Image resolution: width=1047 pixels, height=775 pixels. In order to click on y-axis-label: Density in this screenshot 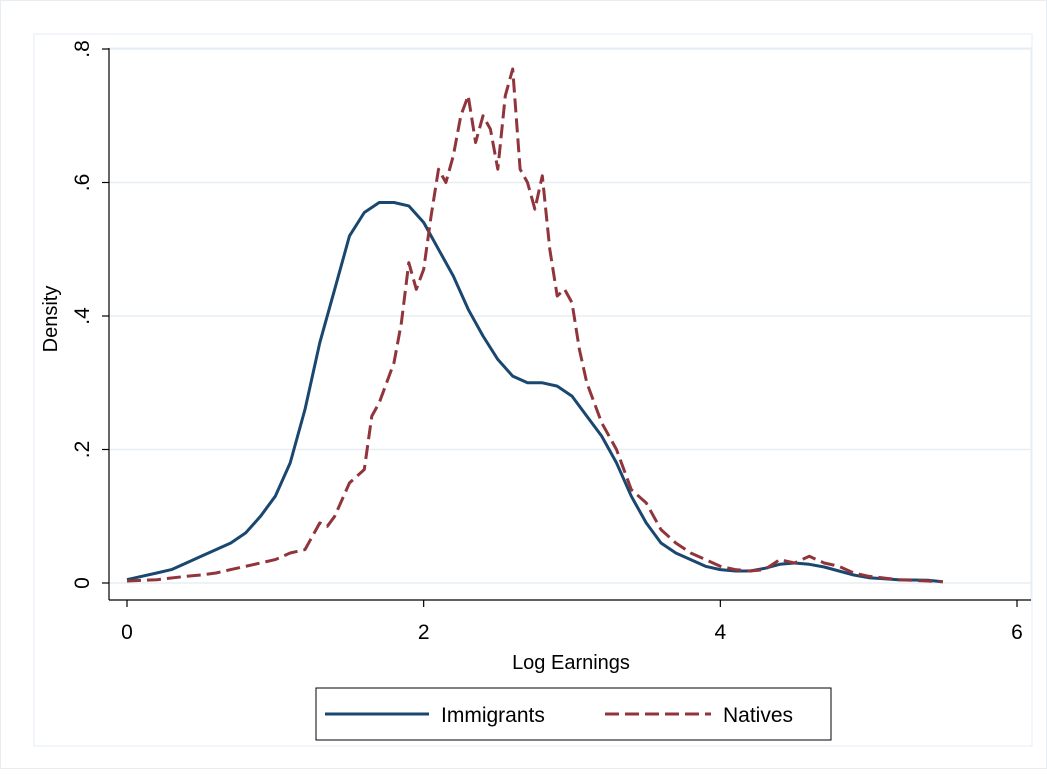, I will do `click(51, 319)`.